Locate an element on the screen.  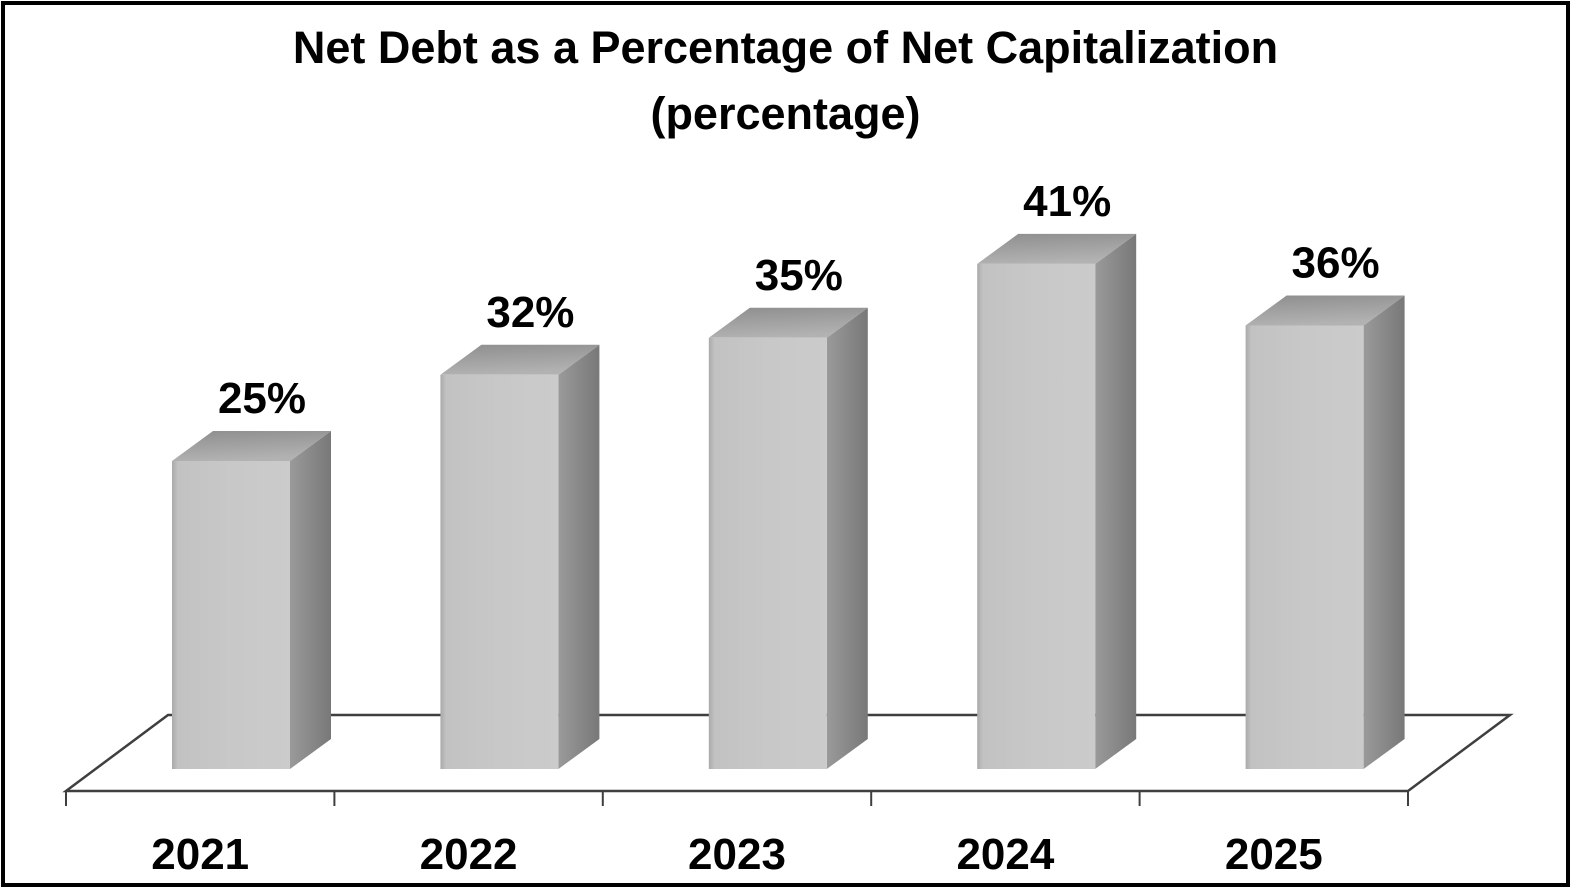
bar-value-label: 25% is located at coordinates (262, 398).